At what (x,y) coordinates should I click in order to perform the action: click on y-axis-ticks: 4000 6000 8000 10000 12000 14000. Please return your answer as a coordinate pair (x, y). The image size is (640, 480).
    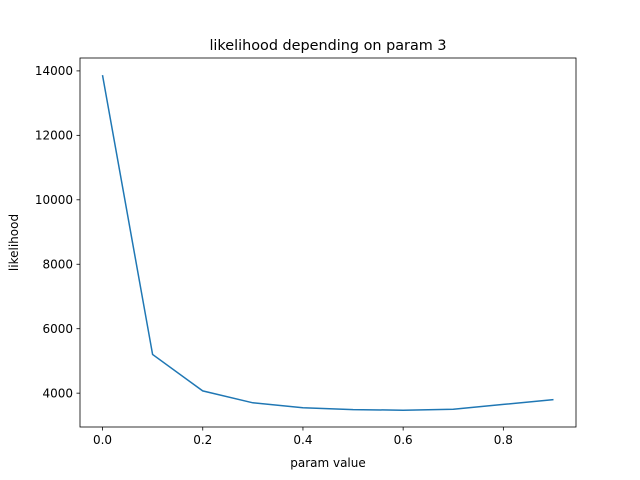
    Looking at the image, I should click on (57, 232).